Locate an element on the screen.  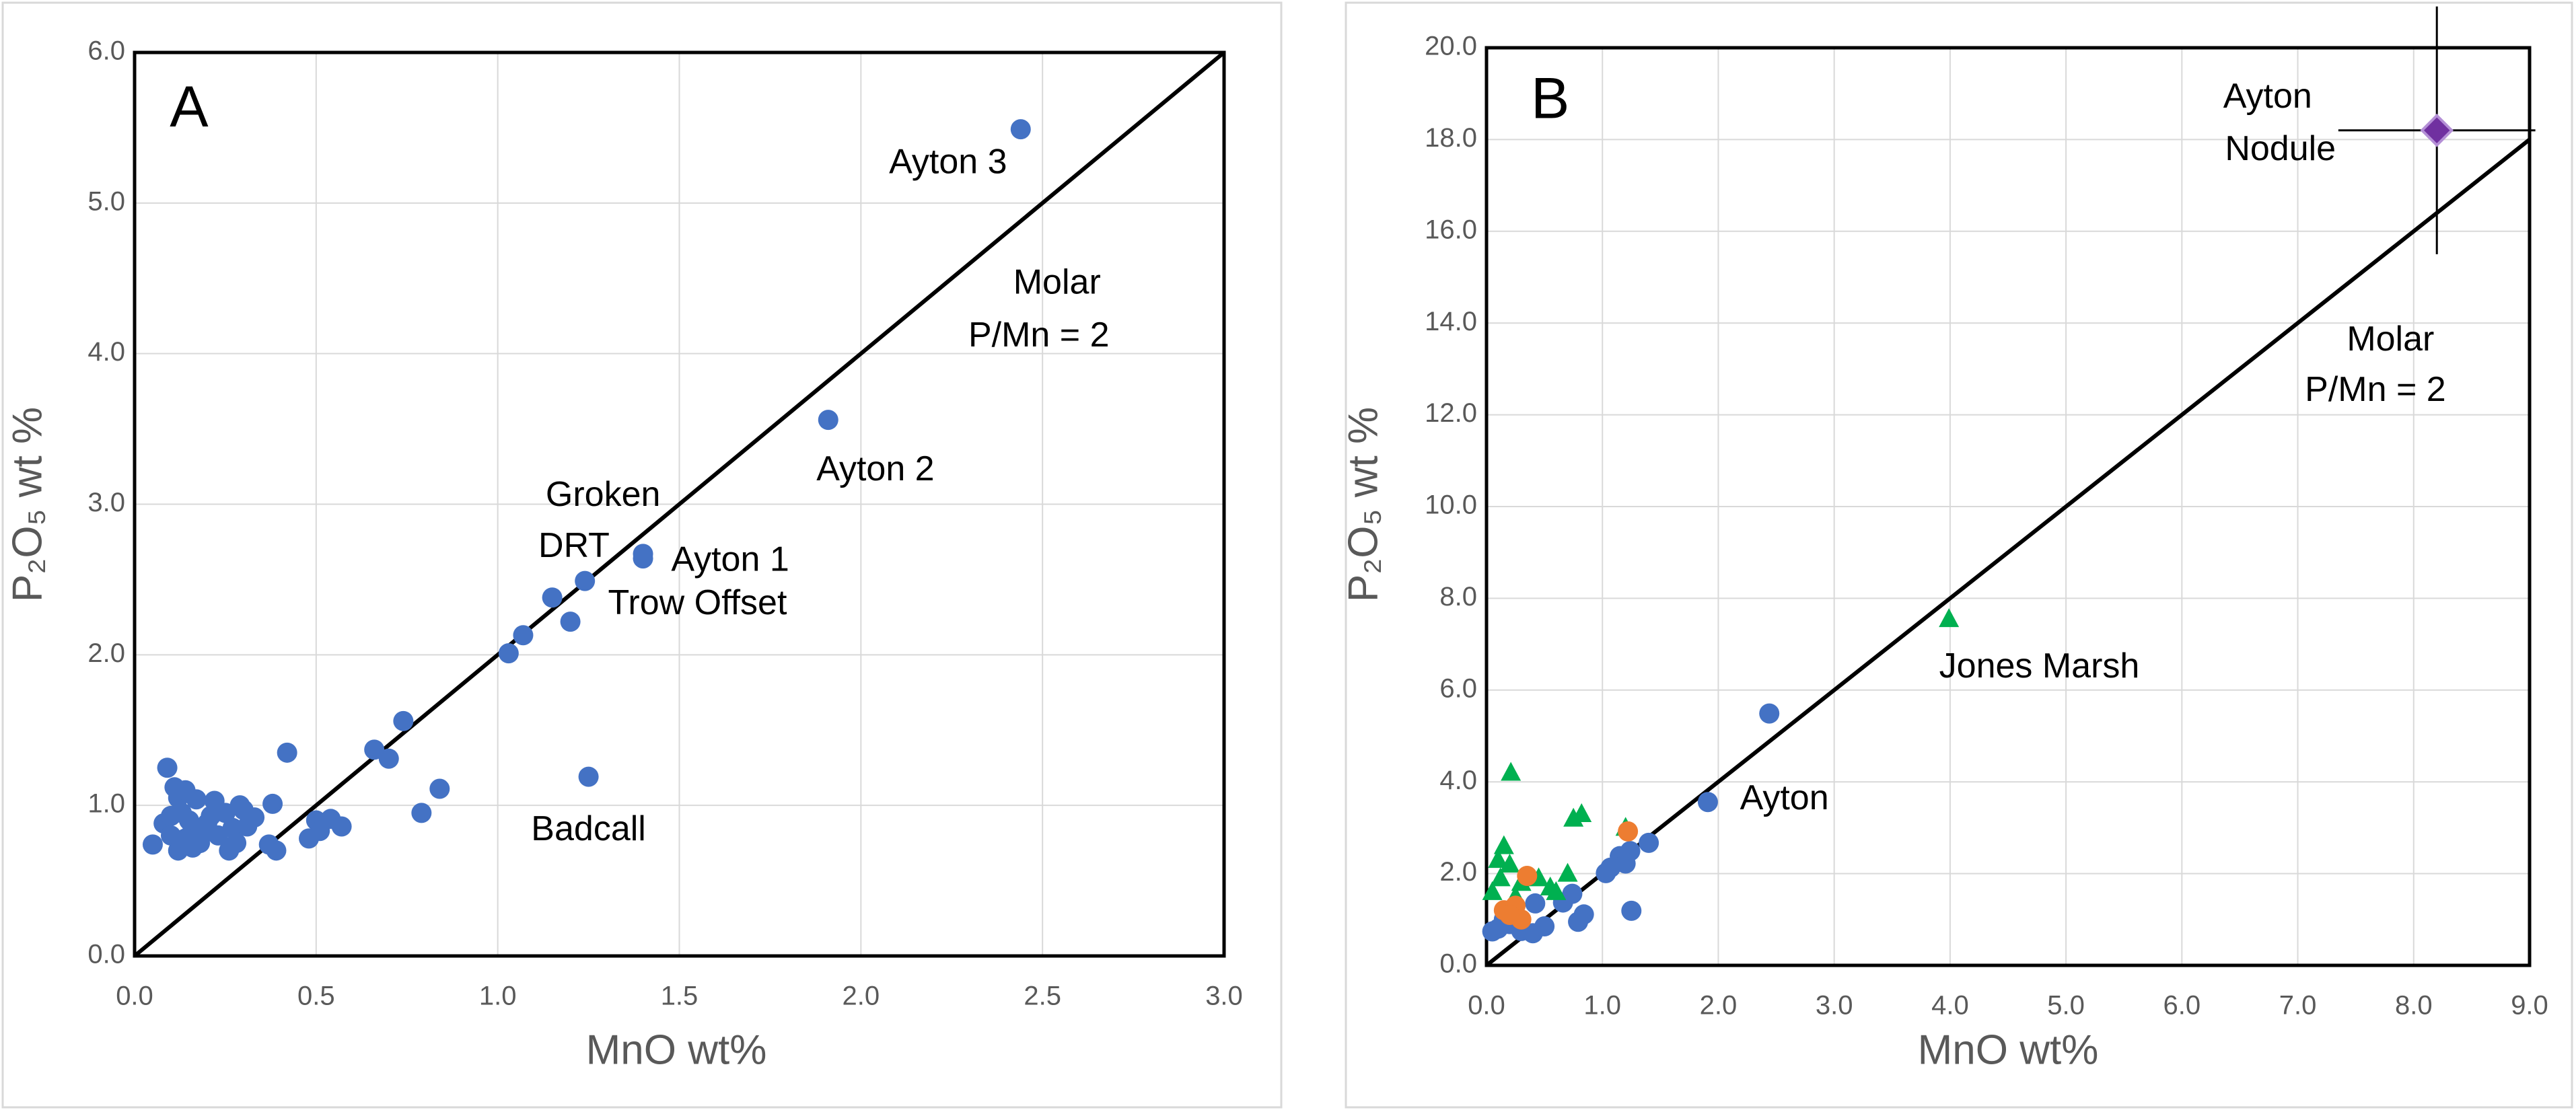
x-tick-label: 2.0 is located at coordinates (1719, 1006).